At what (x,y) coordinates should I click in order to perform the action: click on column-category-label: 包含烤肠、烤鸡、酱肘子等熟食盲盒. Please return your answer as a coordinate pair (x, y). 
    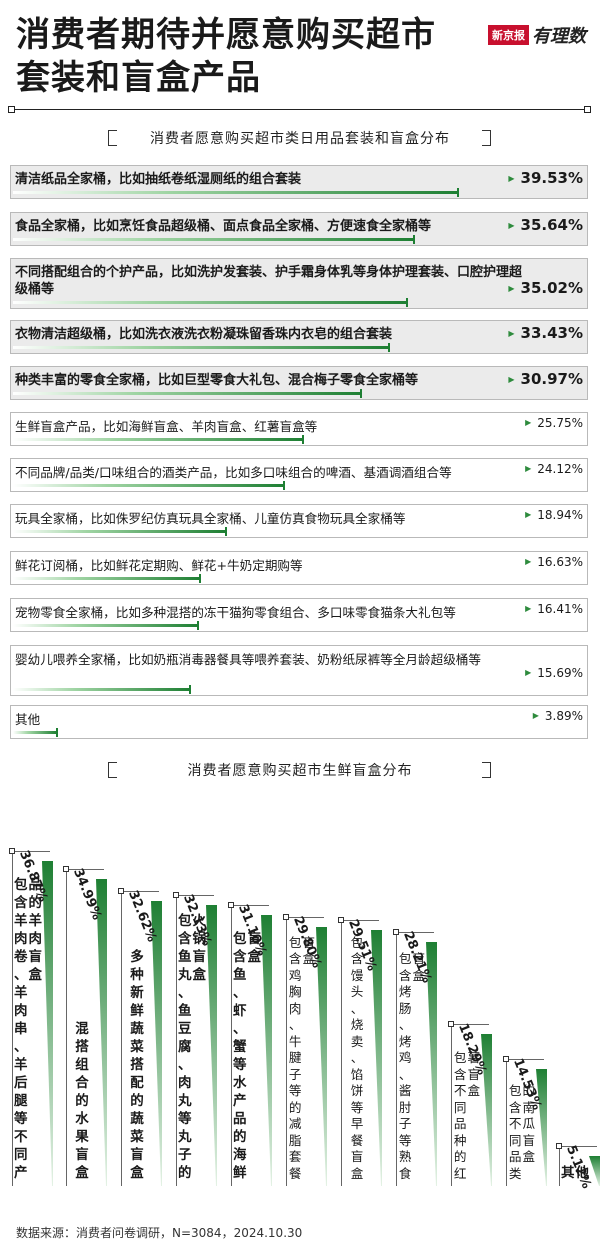
    Looking at the image, I should click on (412, 1066).